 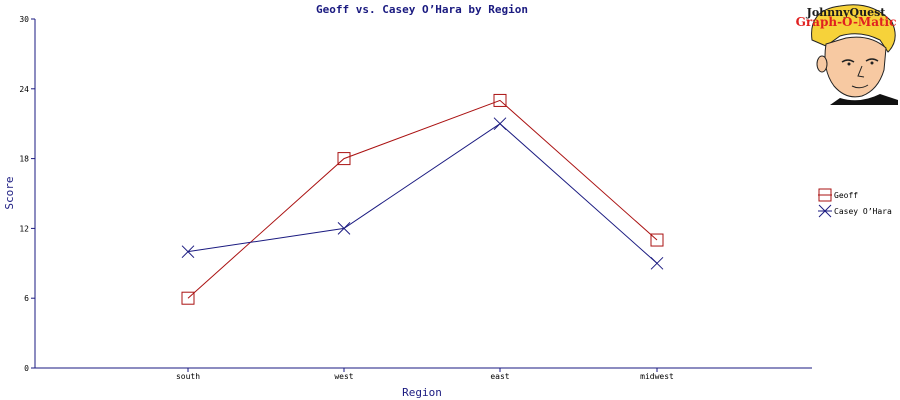 What do you see at coordinates (26, 368) in the screenshot?
I see `y-tick-label: 0` at bounding box center [26, 368].